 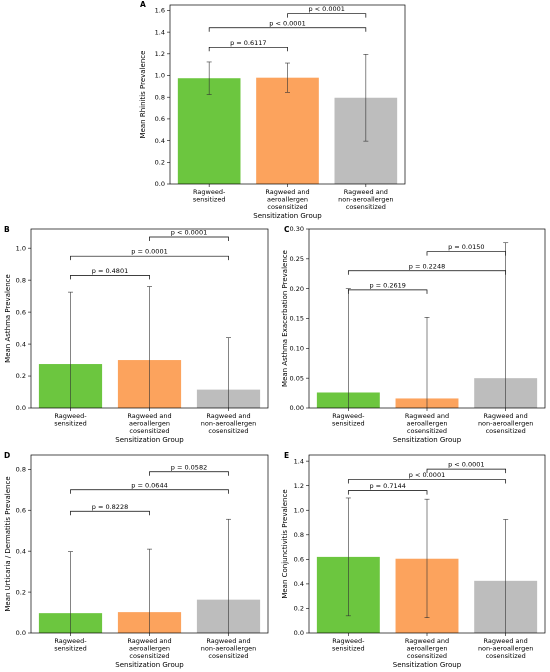 What do you see at coordinates (248, 43) in the screenshot?
I see `p-value-label: p = 0.6117` at bounding box center [248, 43].